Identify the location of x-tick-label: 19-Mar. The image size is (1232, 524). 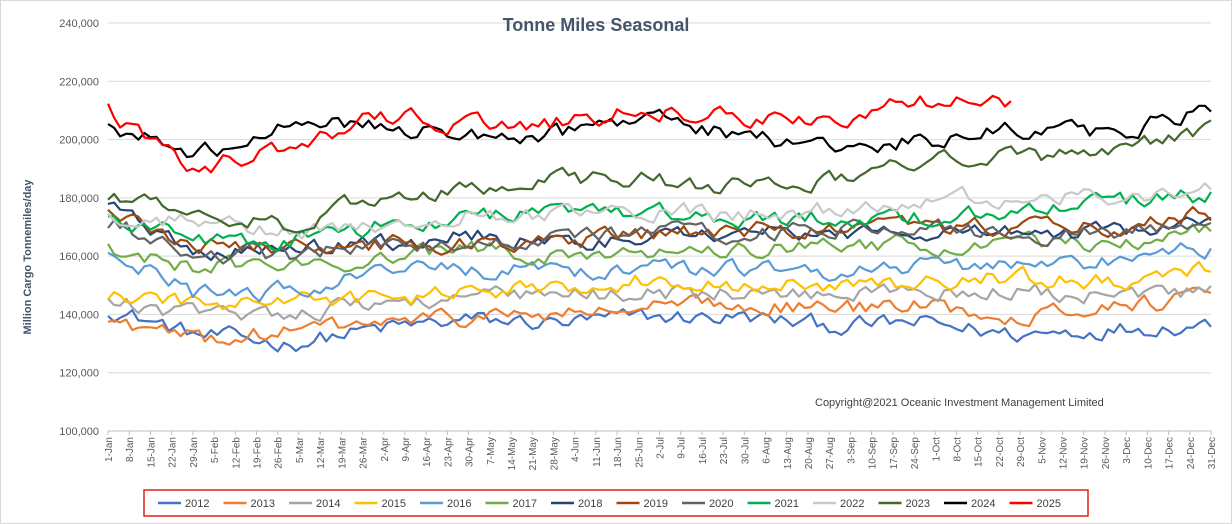
(342, 452).